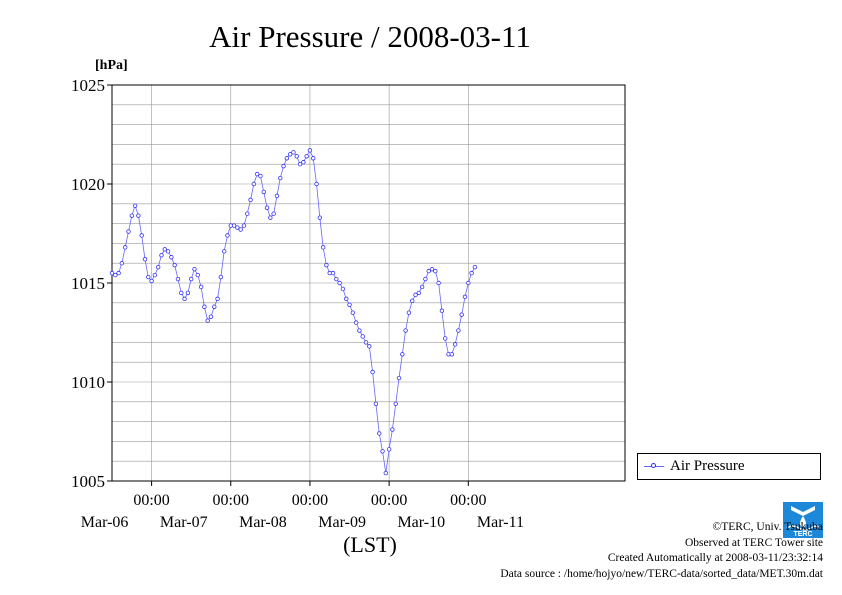  What do you see at coordinates (729, 466) in the screenshot?
I see `legend: Air Pressure` at bounding box center [729, 466].